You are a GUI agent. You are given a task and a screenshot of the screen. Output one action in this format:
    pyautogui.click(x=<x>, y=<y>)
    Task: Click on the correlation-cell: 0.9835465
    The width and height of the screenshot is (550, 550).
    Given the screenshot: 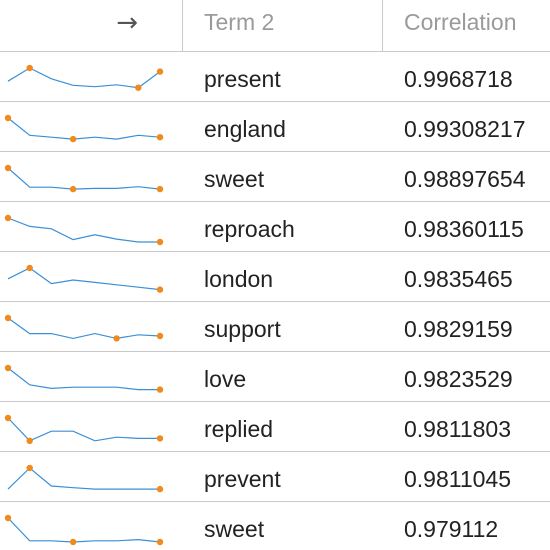 What is the action you would take?
    pyautogui.click(x=458, y=279)
    